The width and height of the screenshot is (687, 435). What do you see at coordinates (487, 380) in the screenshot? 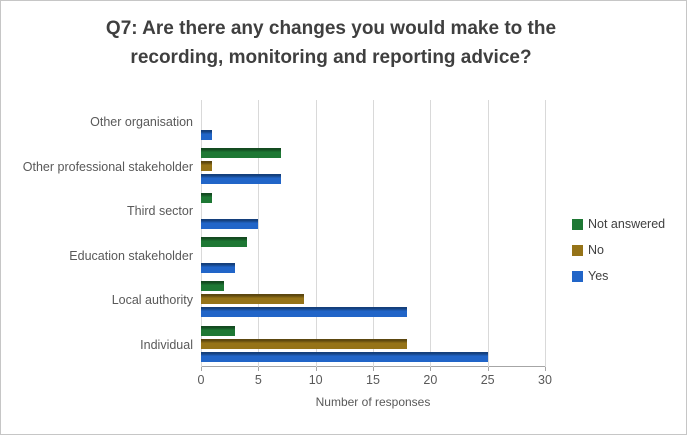
I see `x-tick-label-25: 25` at bounding box center [487, 380].